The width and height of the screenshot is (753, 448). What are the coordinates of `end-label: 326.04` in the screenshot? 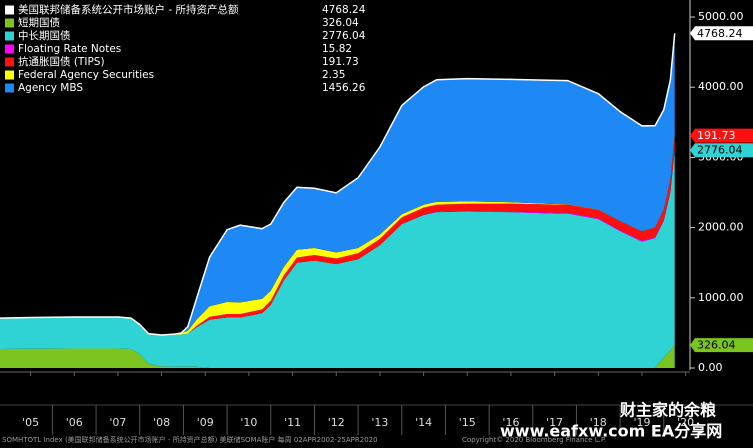 It's located at (721, 345).